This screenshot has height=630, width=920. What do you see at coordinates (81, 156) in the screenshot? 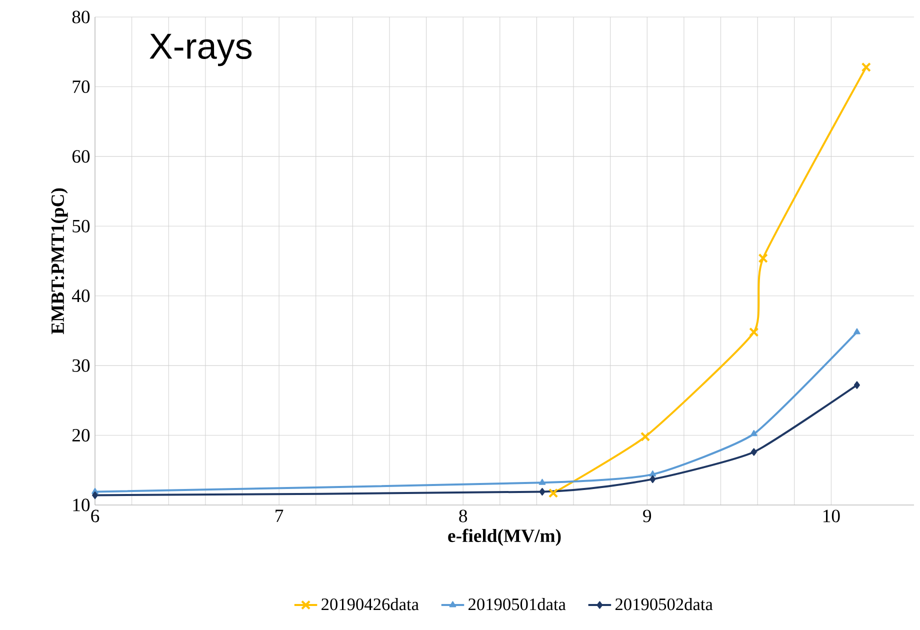
I see `y-tick-label: 60` at bounding box center [81, 156].